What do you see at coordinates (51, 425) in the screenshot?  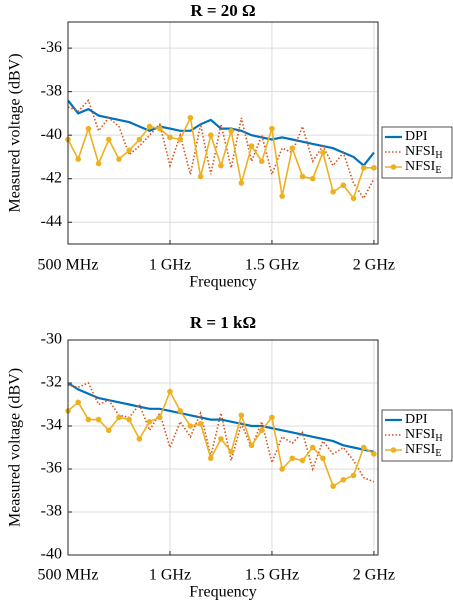 I see `y-tick-label: -34` at bounding box center [51, 425].